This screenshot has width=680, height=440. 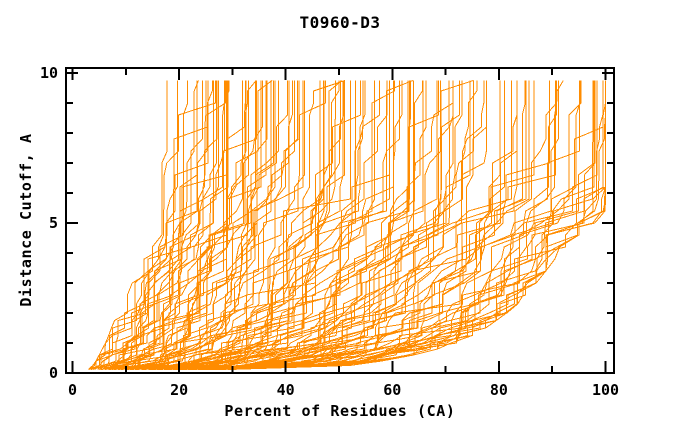 I want to click on x-tick-label: 20, so click(x=179, y=390).